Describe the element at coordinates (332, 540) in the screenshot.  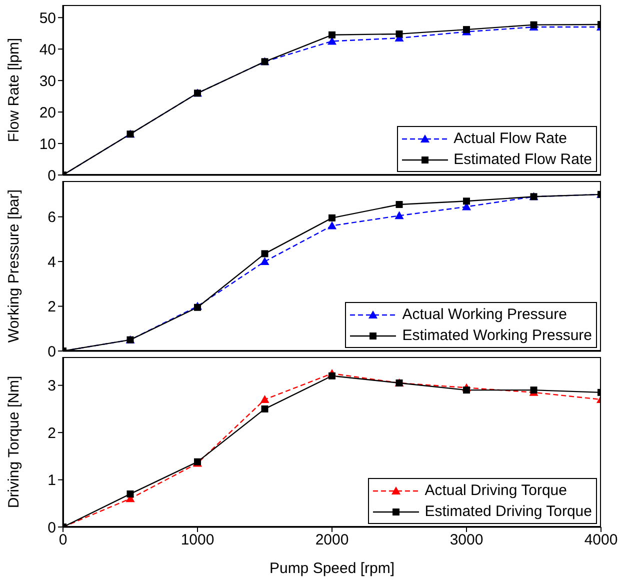
I see `x-tick-label: 2000` at that location.